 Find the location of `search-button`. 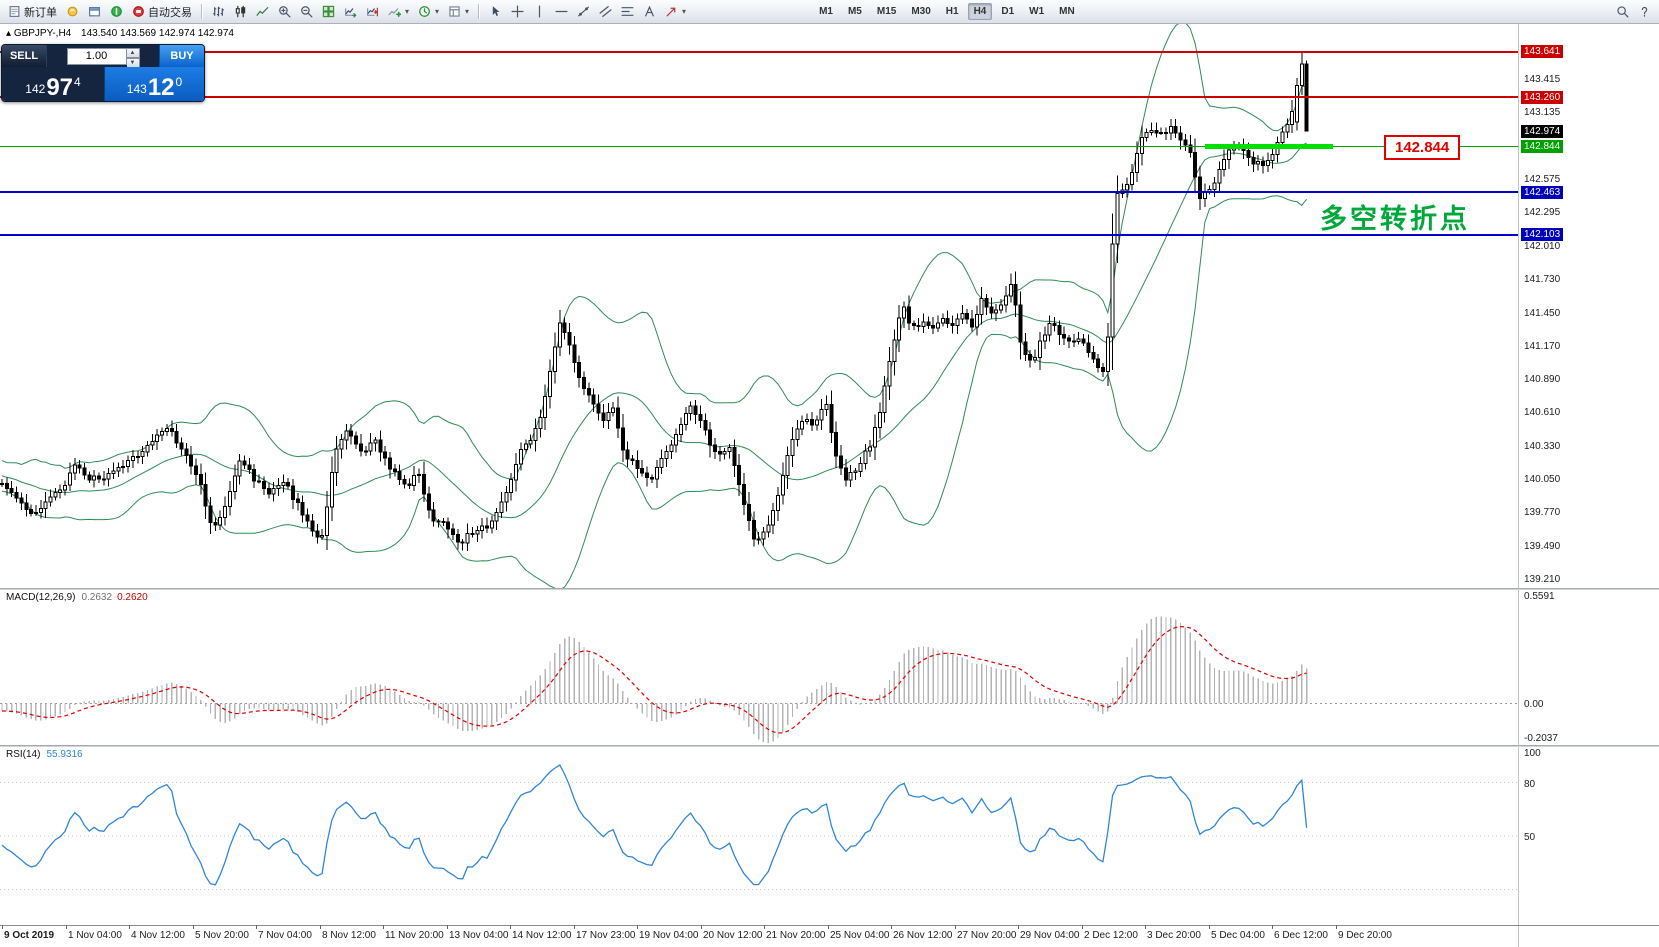

search-button is located at coordinates (1622, 12).